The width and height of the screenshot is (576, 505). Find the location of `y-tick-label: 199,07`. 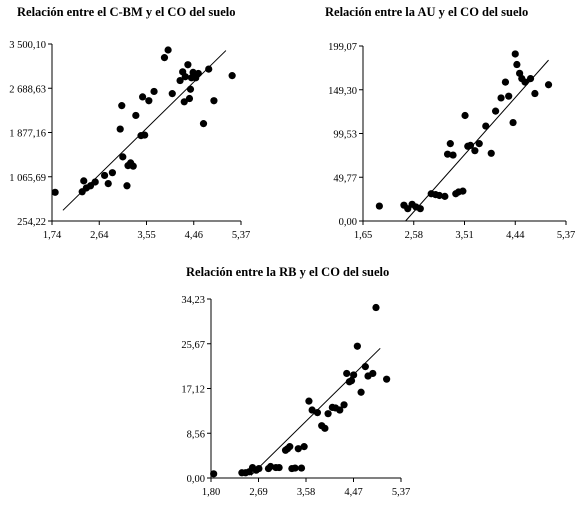

y-tick-label: 199,07 is located at coordinates (342, 47).